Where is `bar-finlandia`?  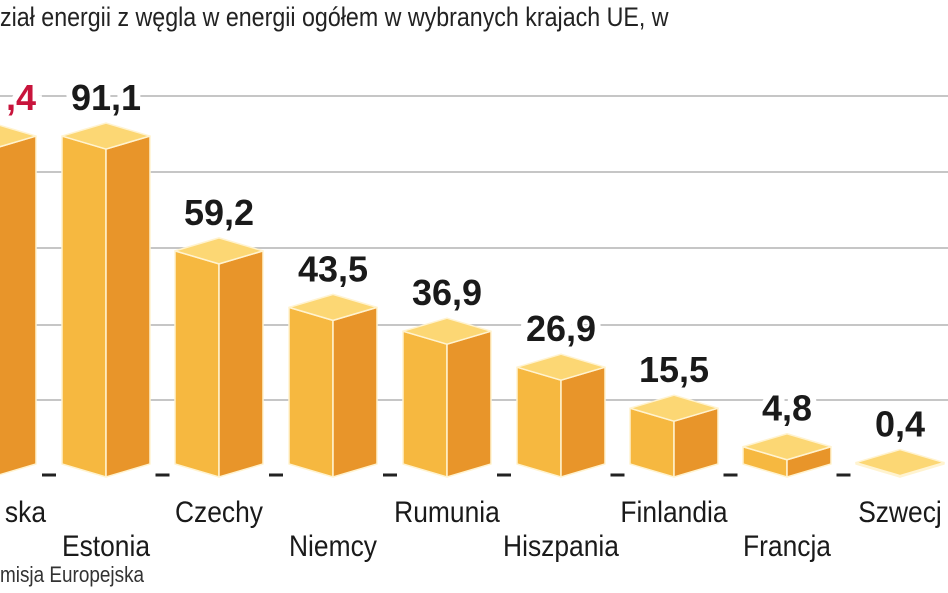
bar-finlandia is located at coordinates (674, 436).